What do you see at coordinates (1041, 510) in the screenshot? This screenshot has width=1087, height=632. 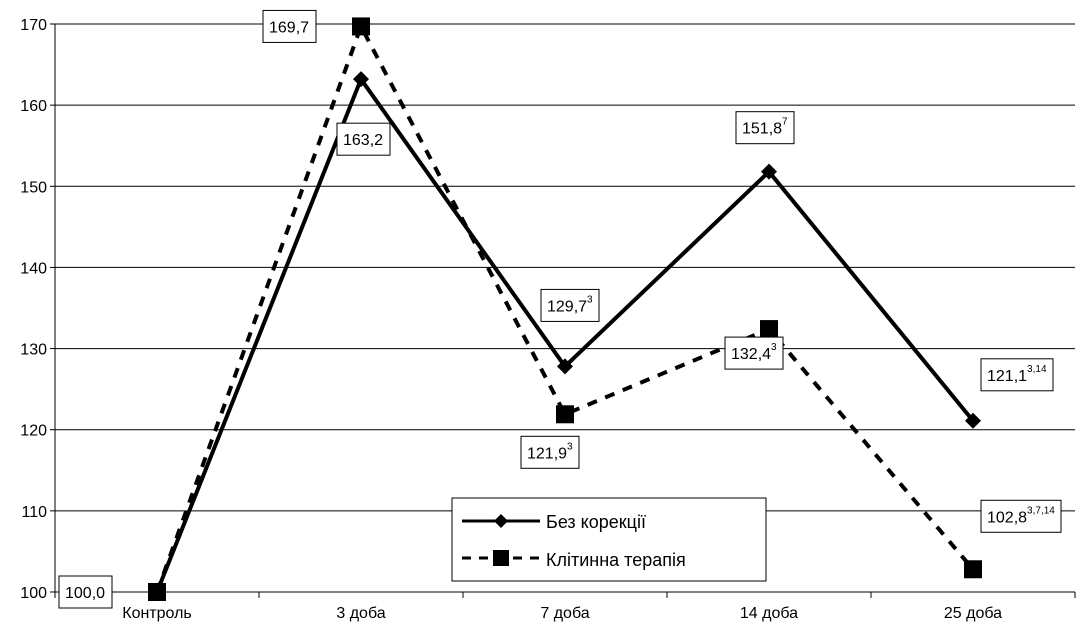 I see `data-label-superscript: 3,7,14` at bounding box center [1041, 510].